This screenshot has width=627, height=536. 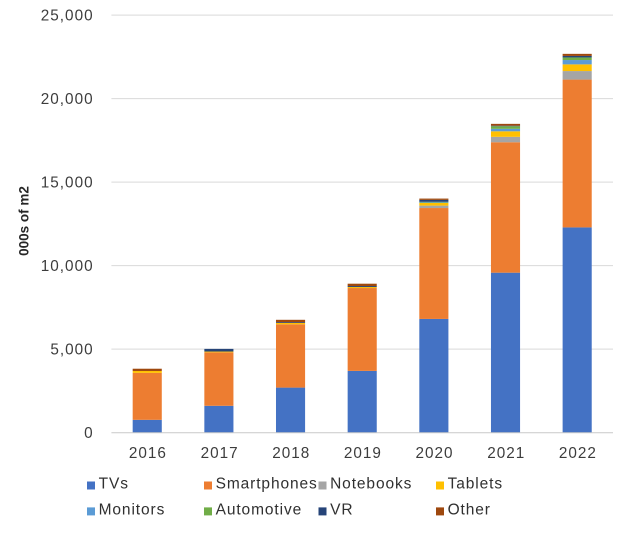 I want to click on svg-text: 0, so click(x=89, y=433).